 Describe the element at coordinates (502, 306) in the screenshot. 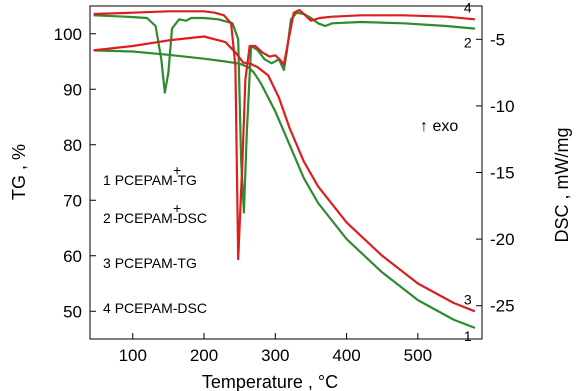

I see `y-right-tick-label: -25` at that location.